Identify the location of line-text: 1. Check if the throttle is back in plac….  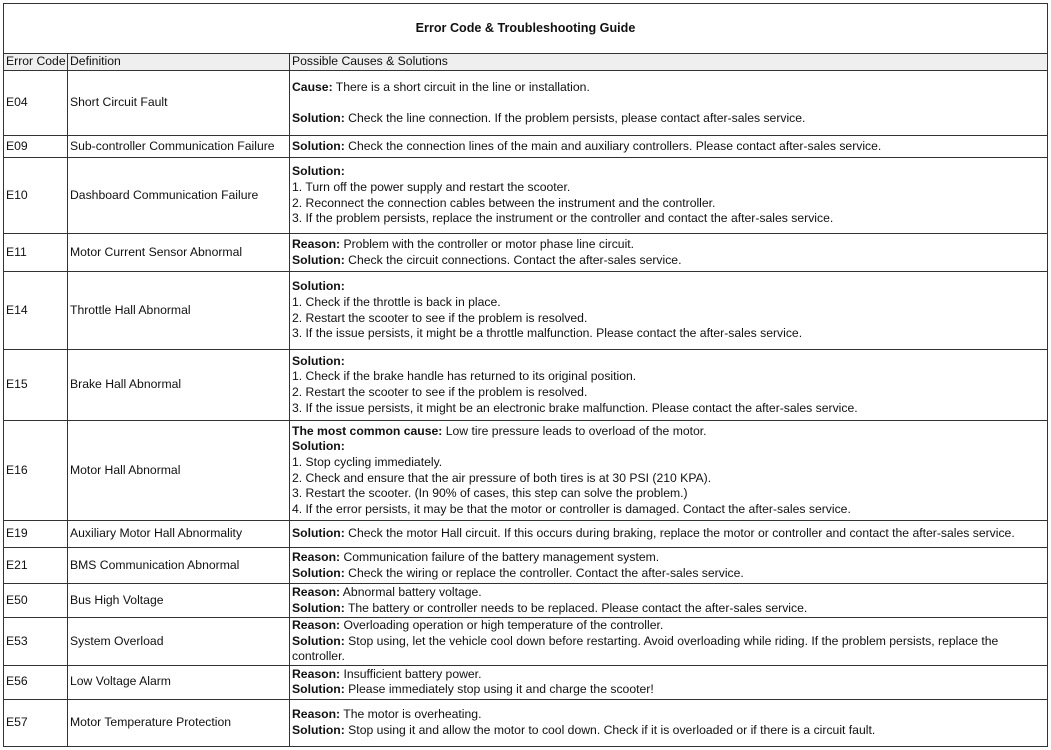
(396, 301).